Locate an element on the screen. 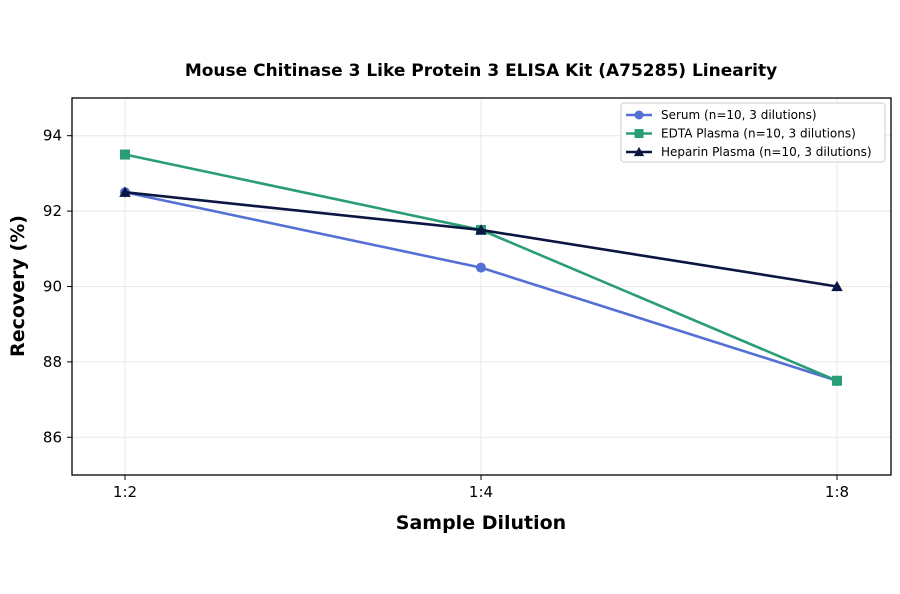 Image resolution: width=900 pixels, height=594 pixels. legend-label: Serum (n=10, 3 dilutions) is located at coordinates (739, 115).